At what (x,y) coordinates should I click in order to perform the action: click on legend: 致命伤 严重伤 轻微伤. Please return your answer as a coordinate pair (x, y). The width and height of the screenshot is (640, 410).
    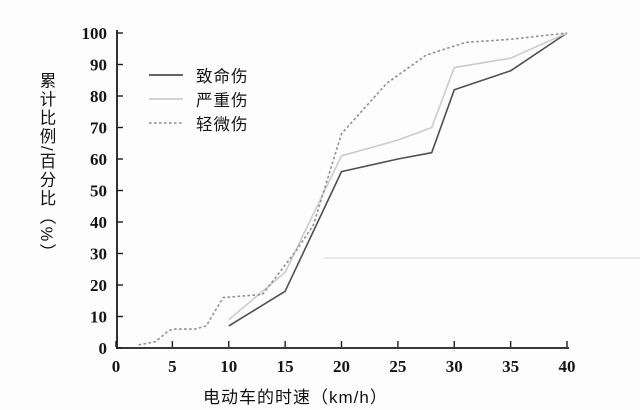
    Looking at the image, I should click on (198, 99).